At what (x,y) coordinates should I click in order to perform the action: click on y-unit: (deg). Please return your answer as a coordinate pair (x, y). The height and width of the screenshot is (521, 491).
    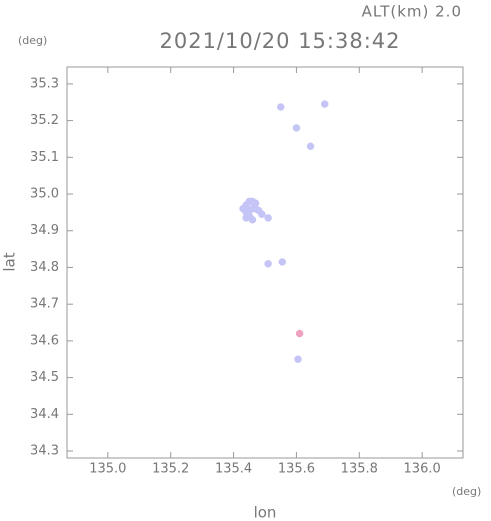
    Looking at the image, I should click on (32, 40).